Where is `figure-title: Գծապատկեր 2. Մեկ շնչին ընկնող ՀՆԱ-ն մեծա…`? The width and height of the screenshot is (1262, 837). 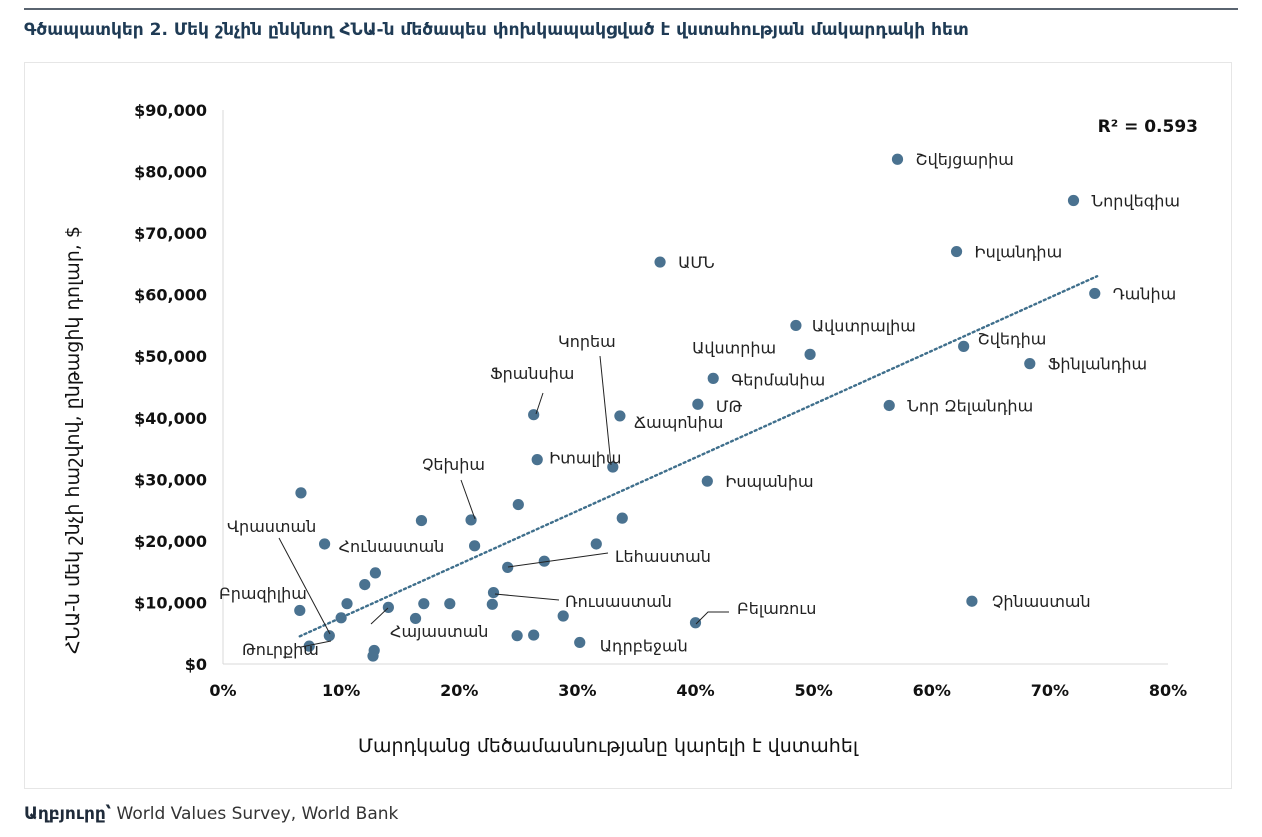
figure-title: Գծապատկեր 2. Մեկ շնչին ընկնող ՀՆԱ-ն մեծա… is located at coordinates (631, 26).